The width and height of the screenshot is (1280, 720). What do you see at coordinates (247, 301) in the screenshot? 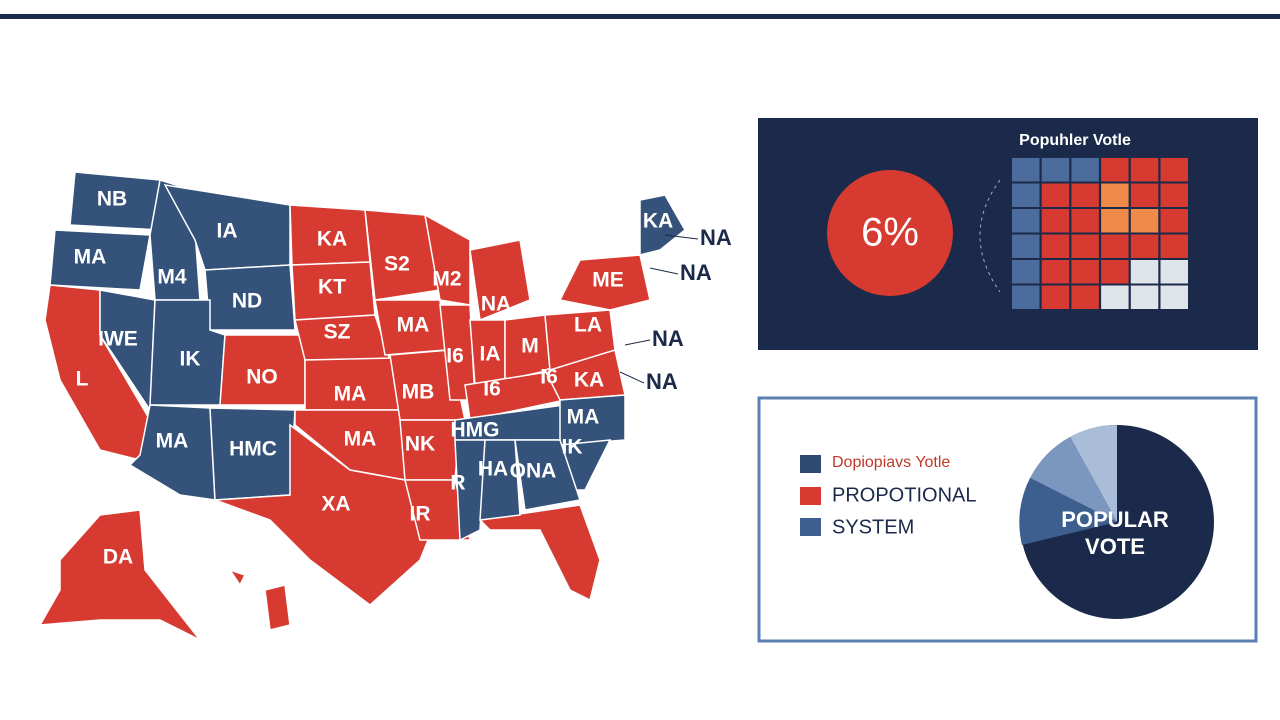
I see `state-label: ND` at bounding box center [247, 301].